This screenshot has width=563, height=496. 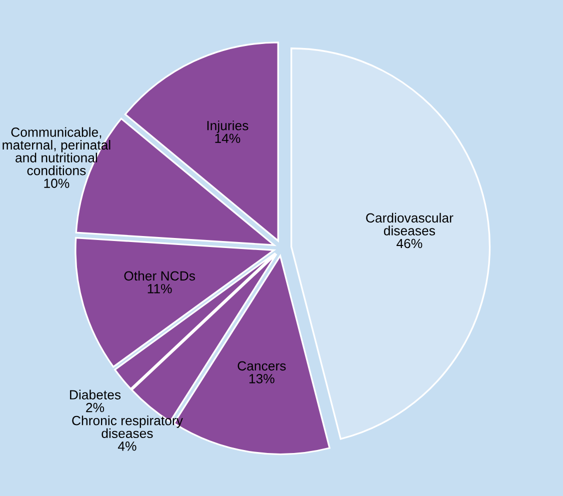 What do you see at coordinates (409, 243) in the screenshot?
I see `data-label: 46%` at bounding box center [409, 243].